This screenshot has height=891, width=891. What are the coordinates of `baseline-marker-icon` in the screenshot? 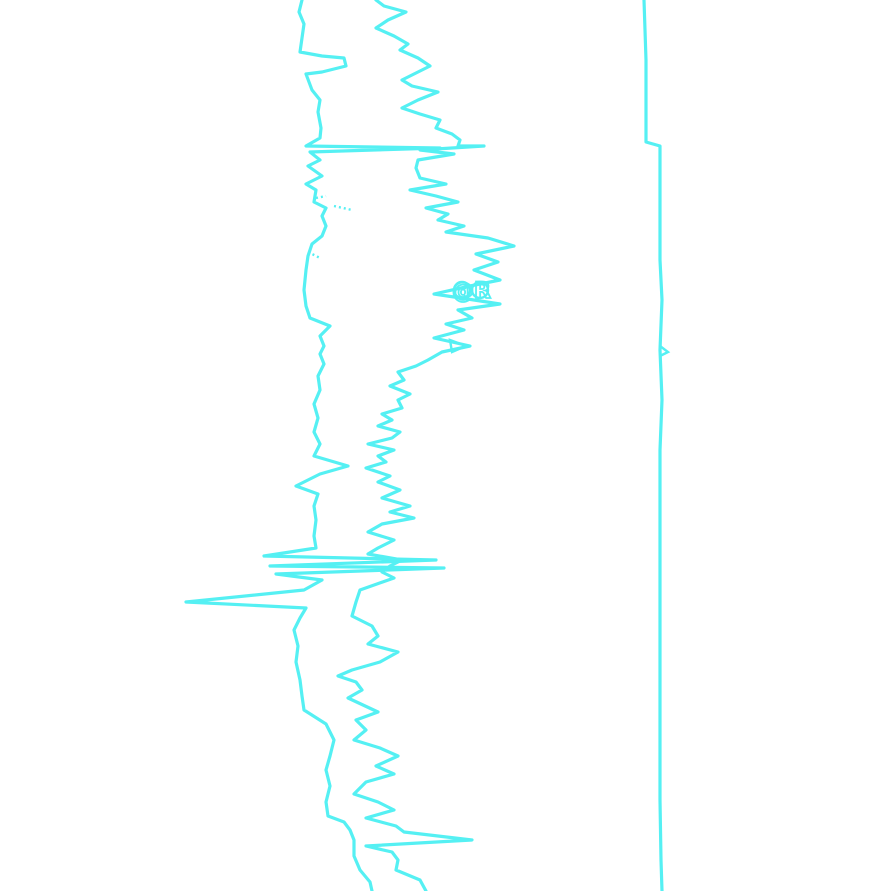 It's located at (665, 351).